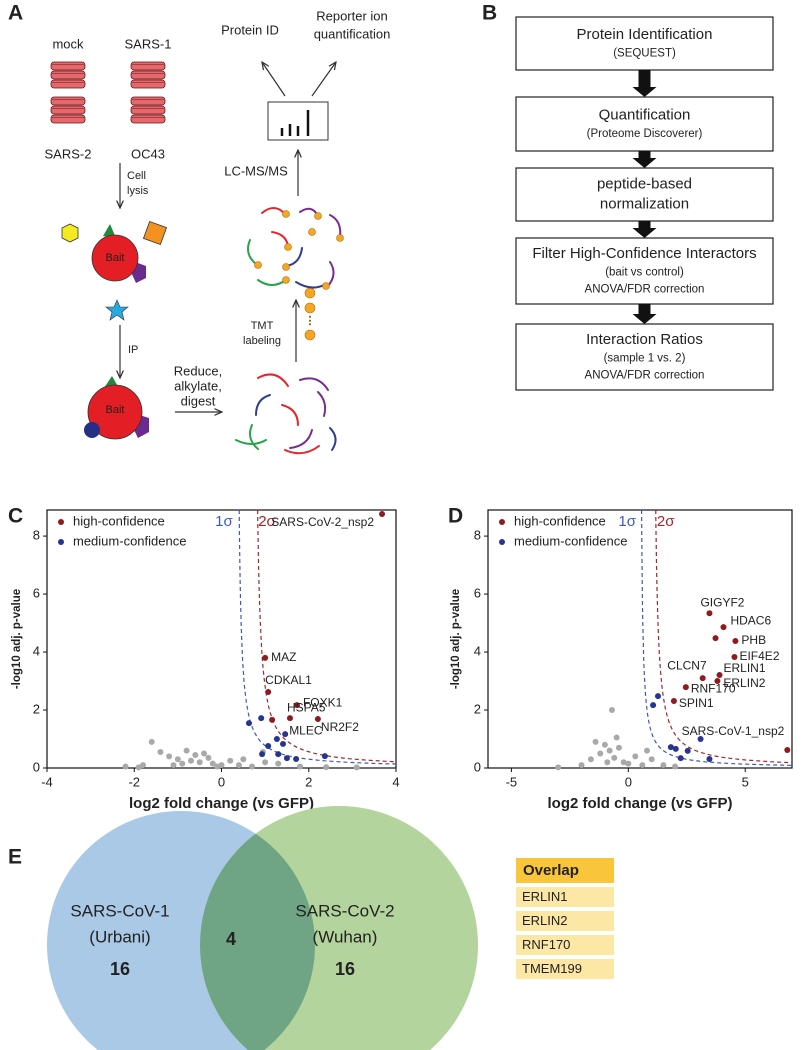  Describe the element at coordinates (198, 385) in the screenshot. I see `step-label: alkylate,` at that location.